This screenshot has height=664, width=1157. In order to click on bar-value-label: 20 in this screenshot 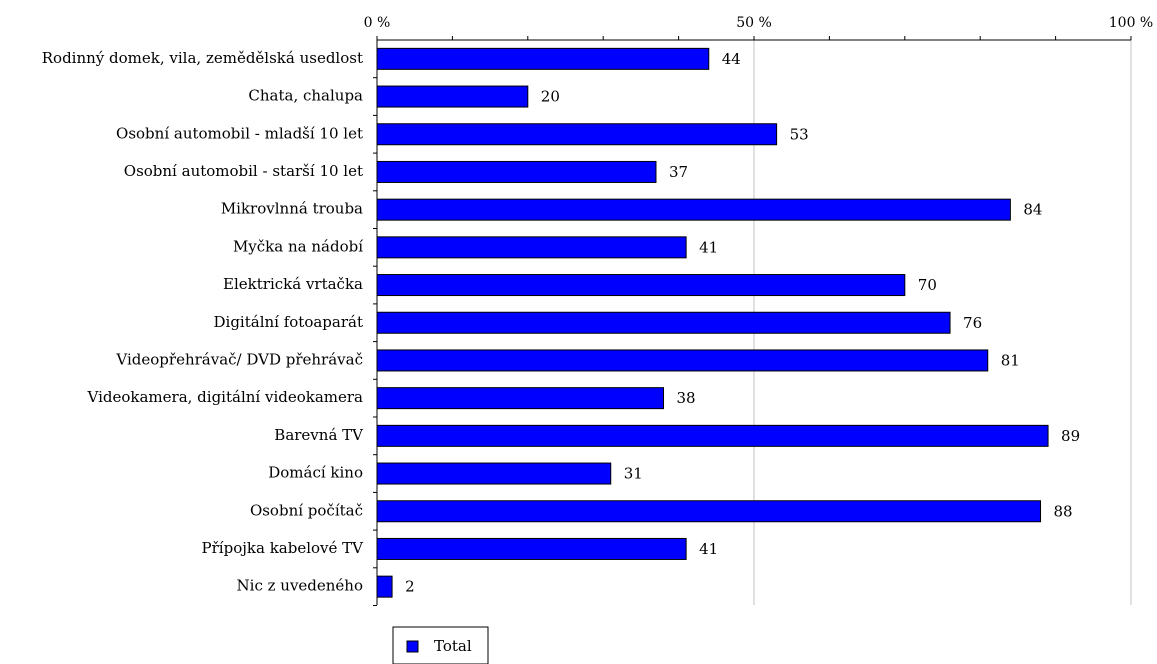, I will do `click(550, 97)`.